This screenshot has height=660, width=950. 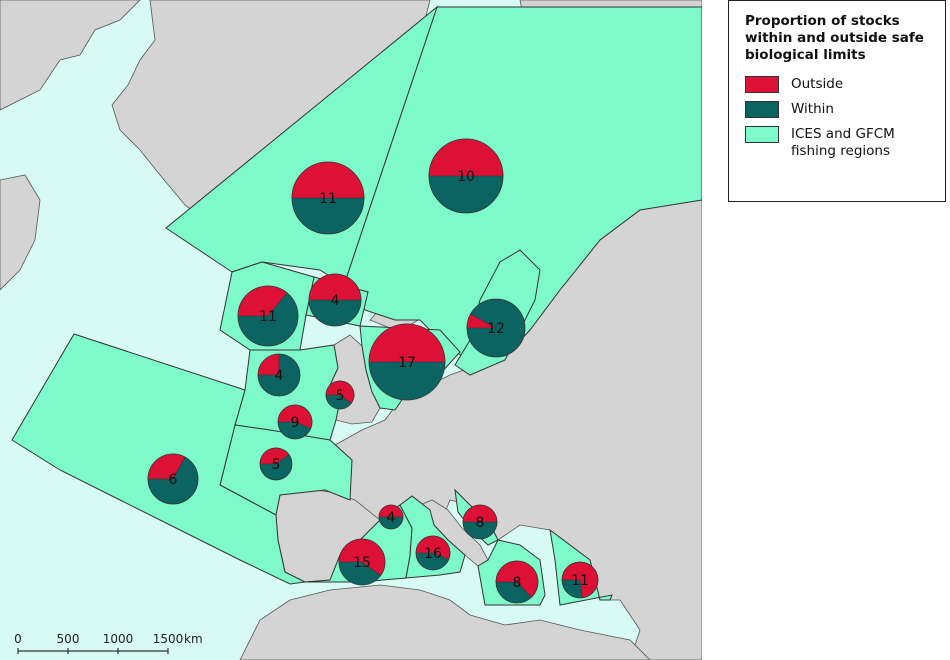 I want to click on stock-pie: 12, so click(x=496, y=328).